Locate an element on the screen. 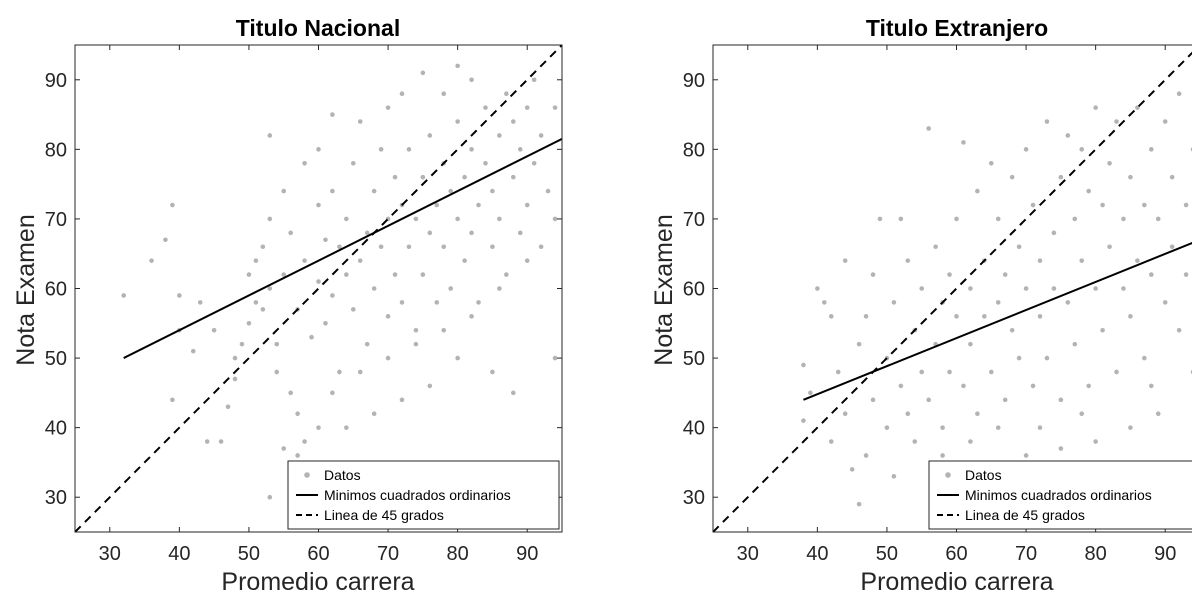 The width and height of the screenshot is (1192, 597). chart-title: Titulo Nacional is located at coordinates (318, 28).